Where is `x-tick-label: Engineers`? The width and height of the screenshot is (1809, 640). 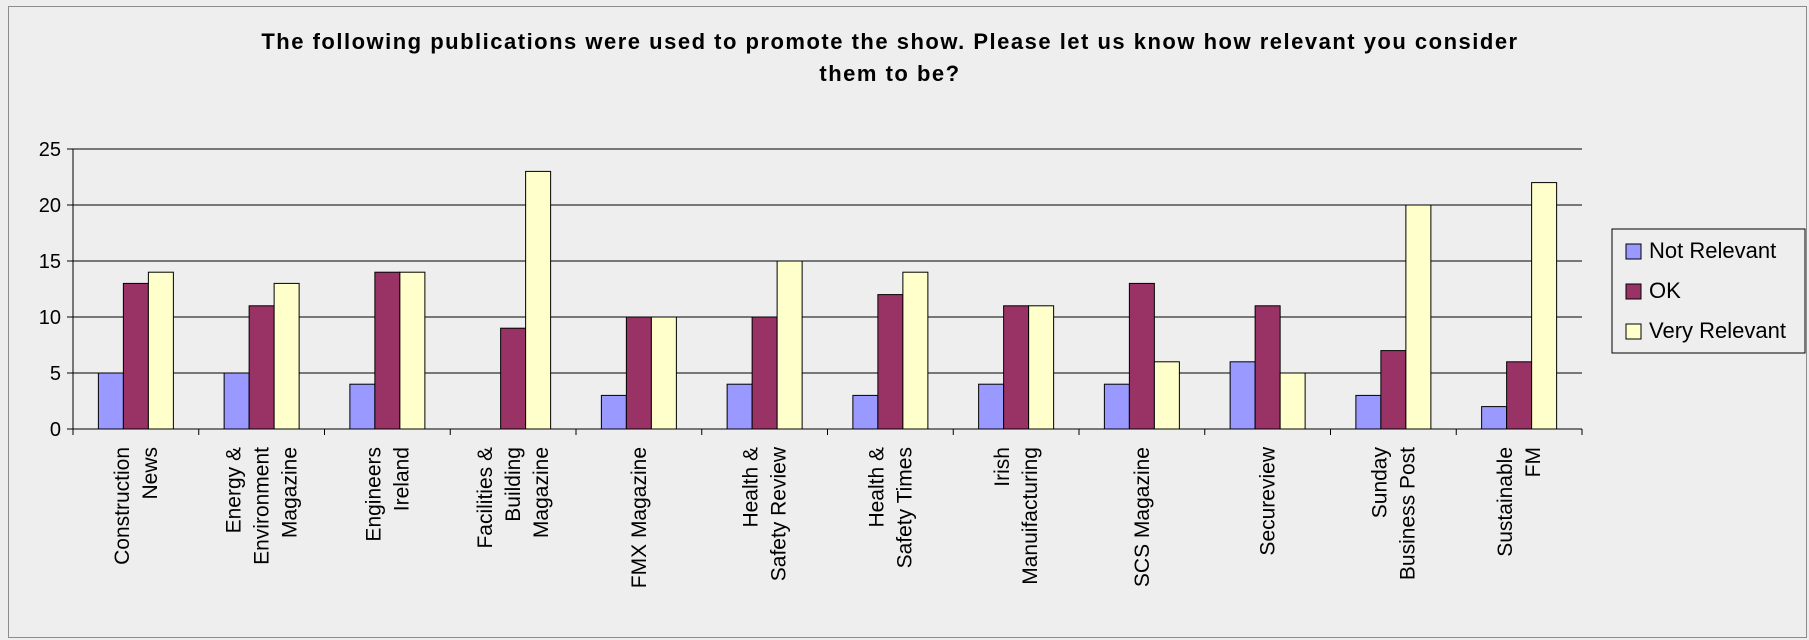 x-tick-label: Engineers is located at coordinates (373, 494).